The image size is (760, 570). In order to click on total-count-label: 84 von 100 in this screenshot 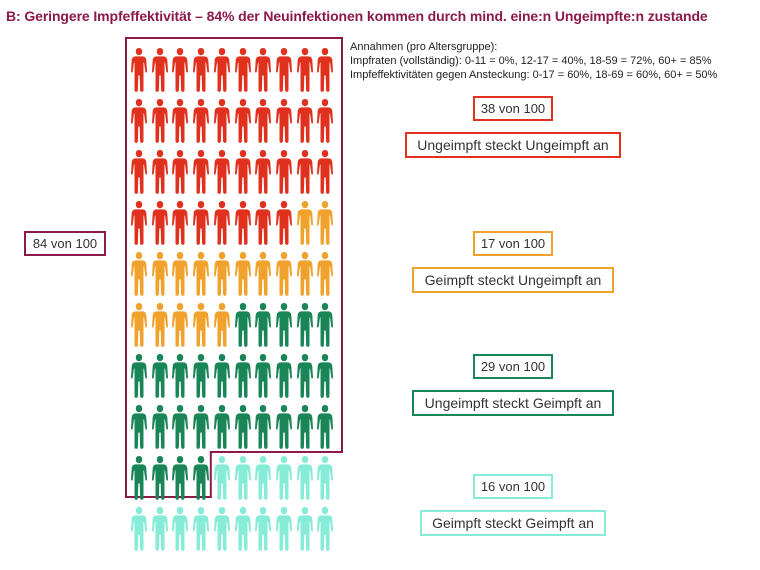, I will do `click(65, 243)`.